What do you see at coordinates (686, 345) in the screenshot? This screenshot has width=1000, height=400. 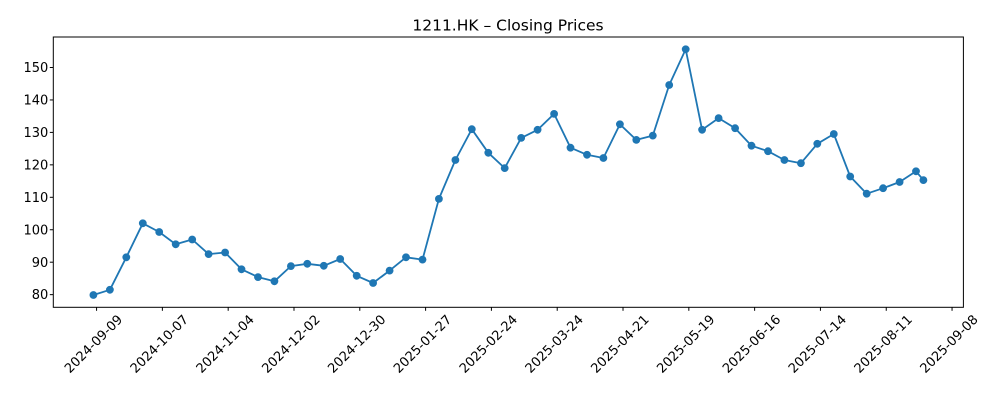 I see `x-axis-tick-label: 2025-05-19` at bounding box center [686, 345].